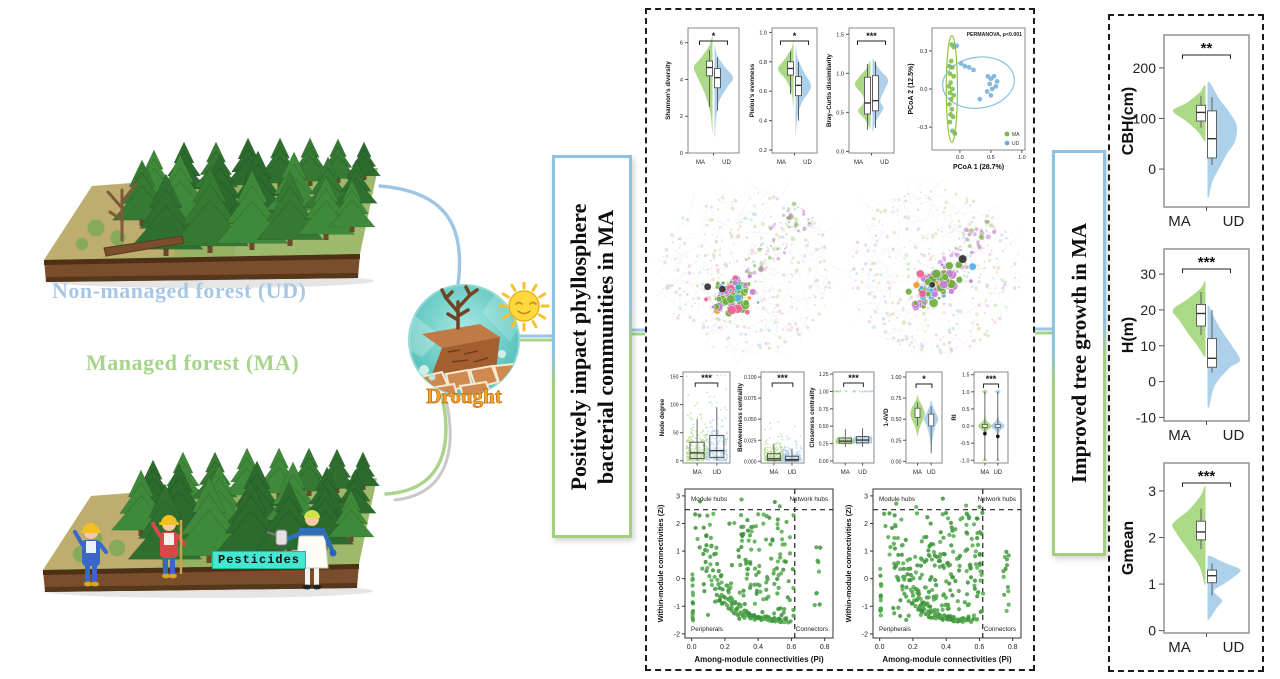  What do you see at coordinates (886, 417) in the screenshot?
I see `svg-text: 1-AVD` at bounding box center [886, 417].